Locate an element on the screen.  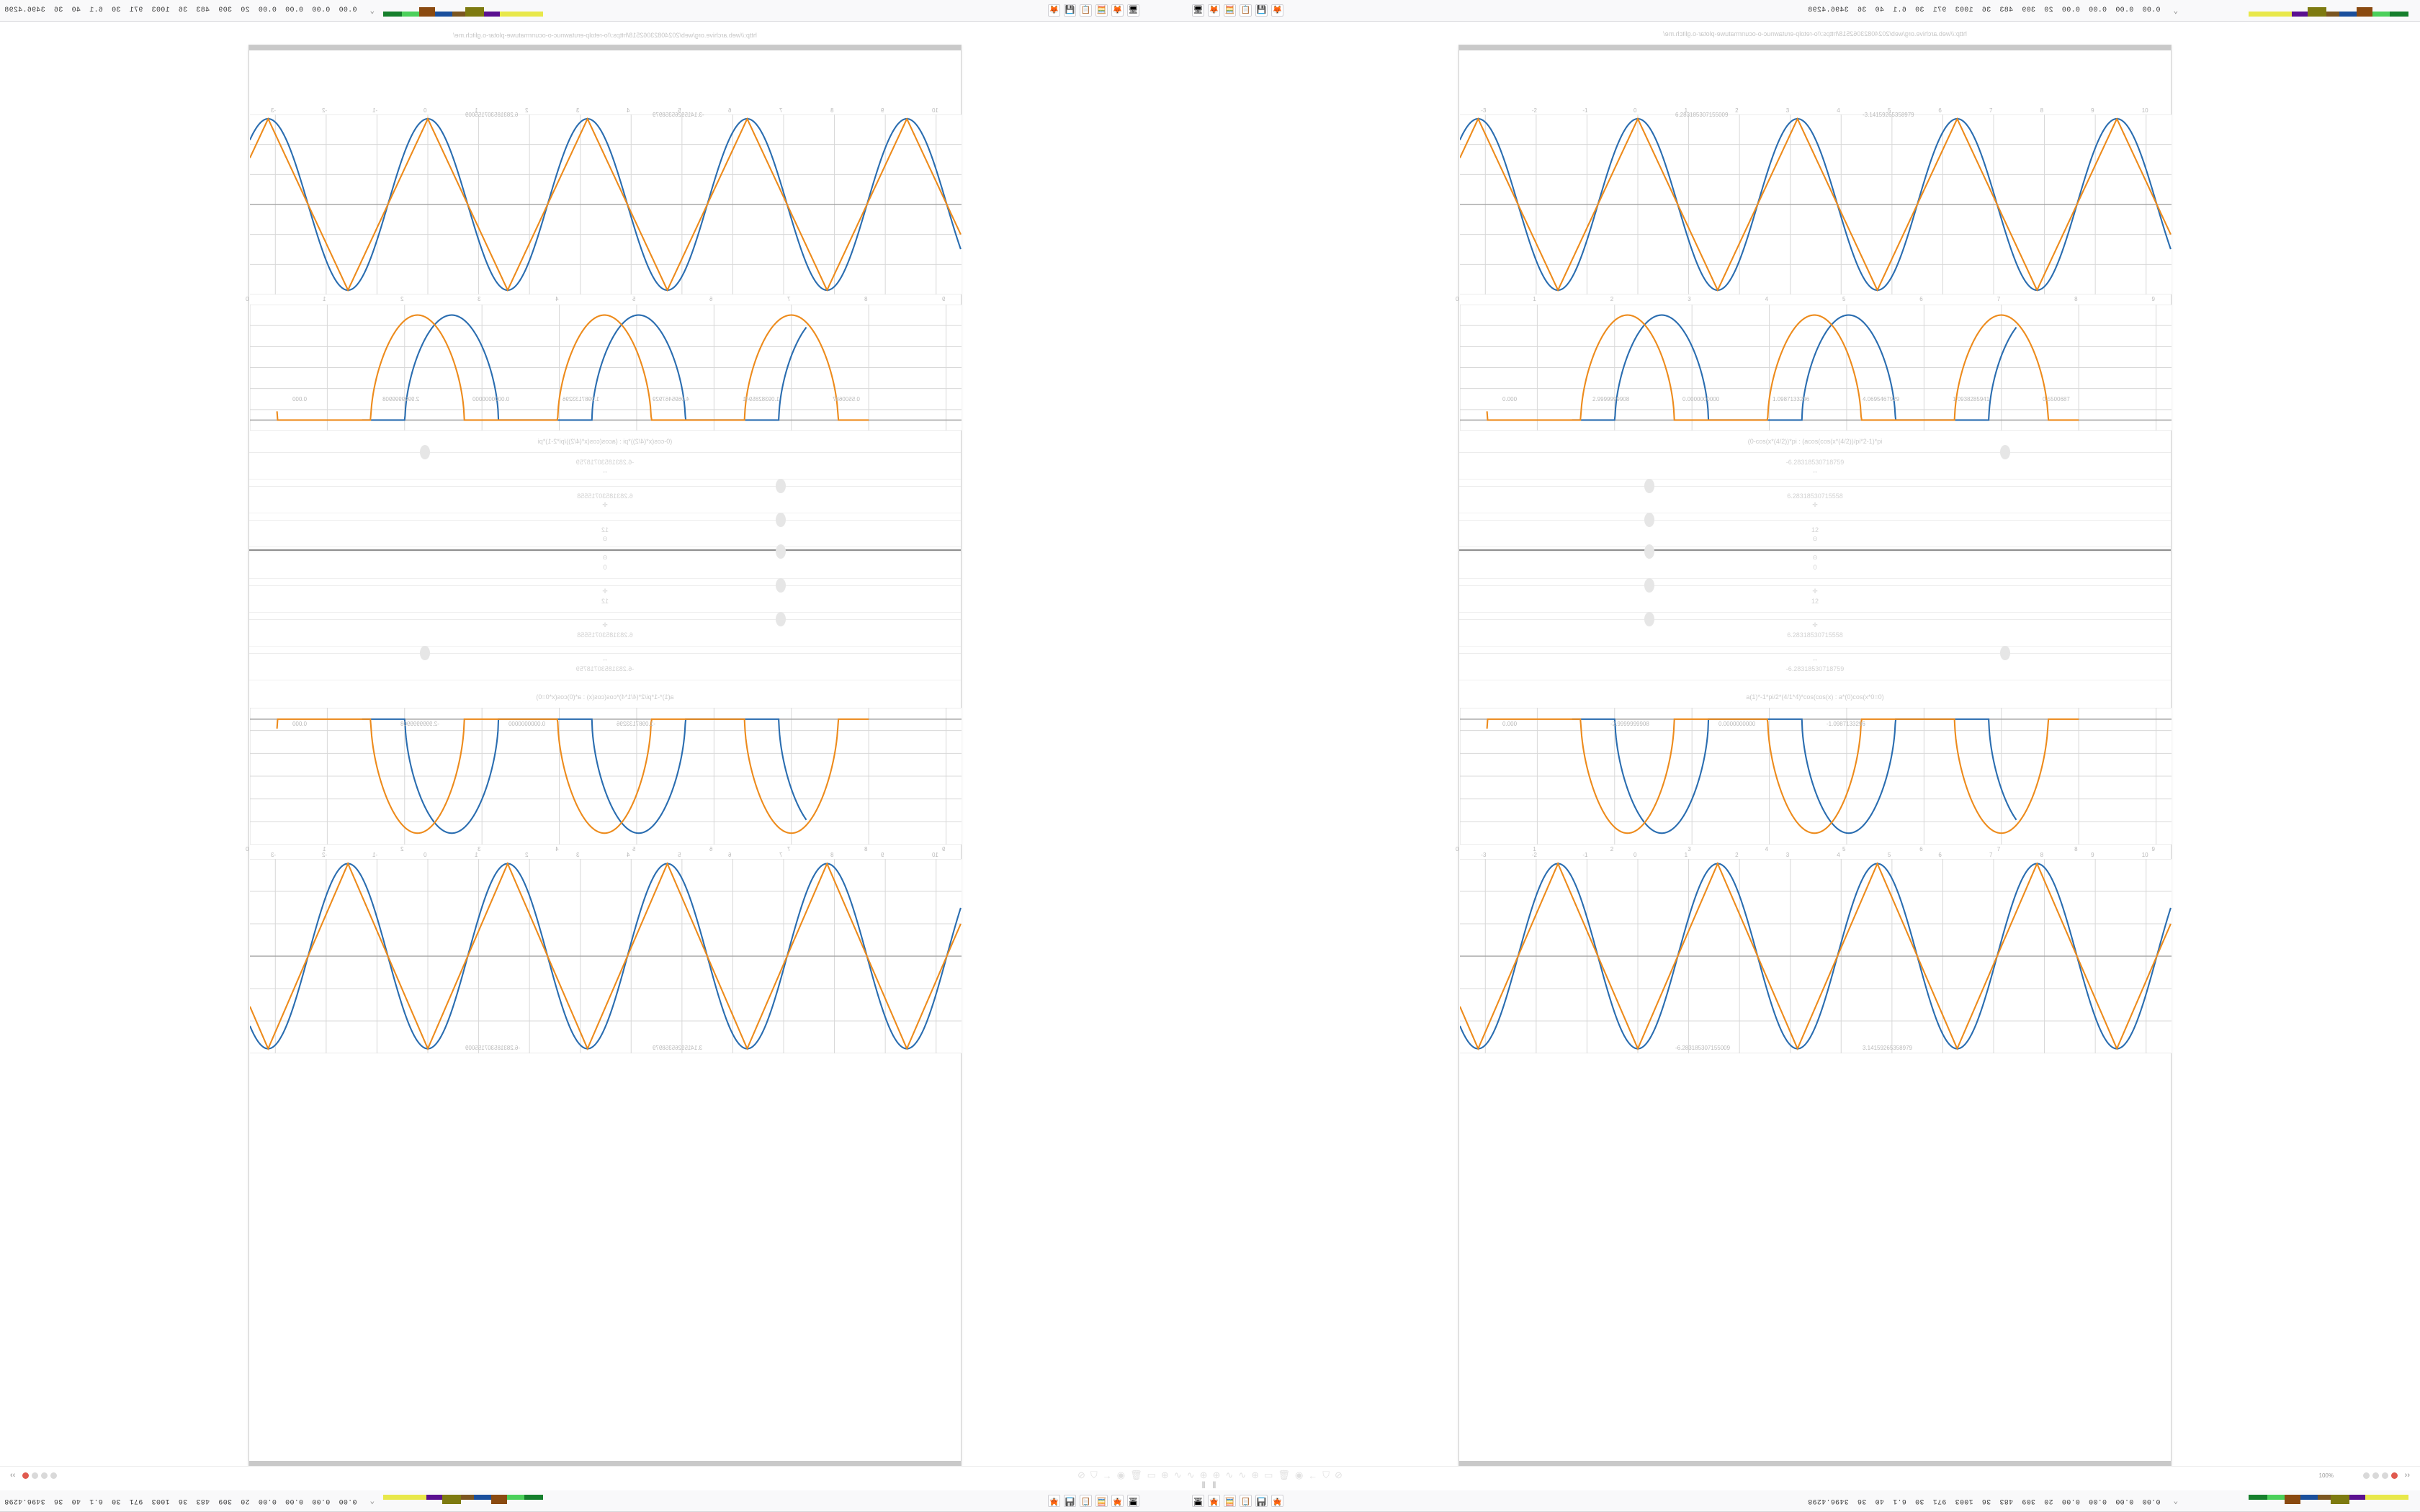
window-controls-bl: ‹‹ is located at coordinates (32, 1475).